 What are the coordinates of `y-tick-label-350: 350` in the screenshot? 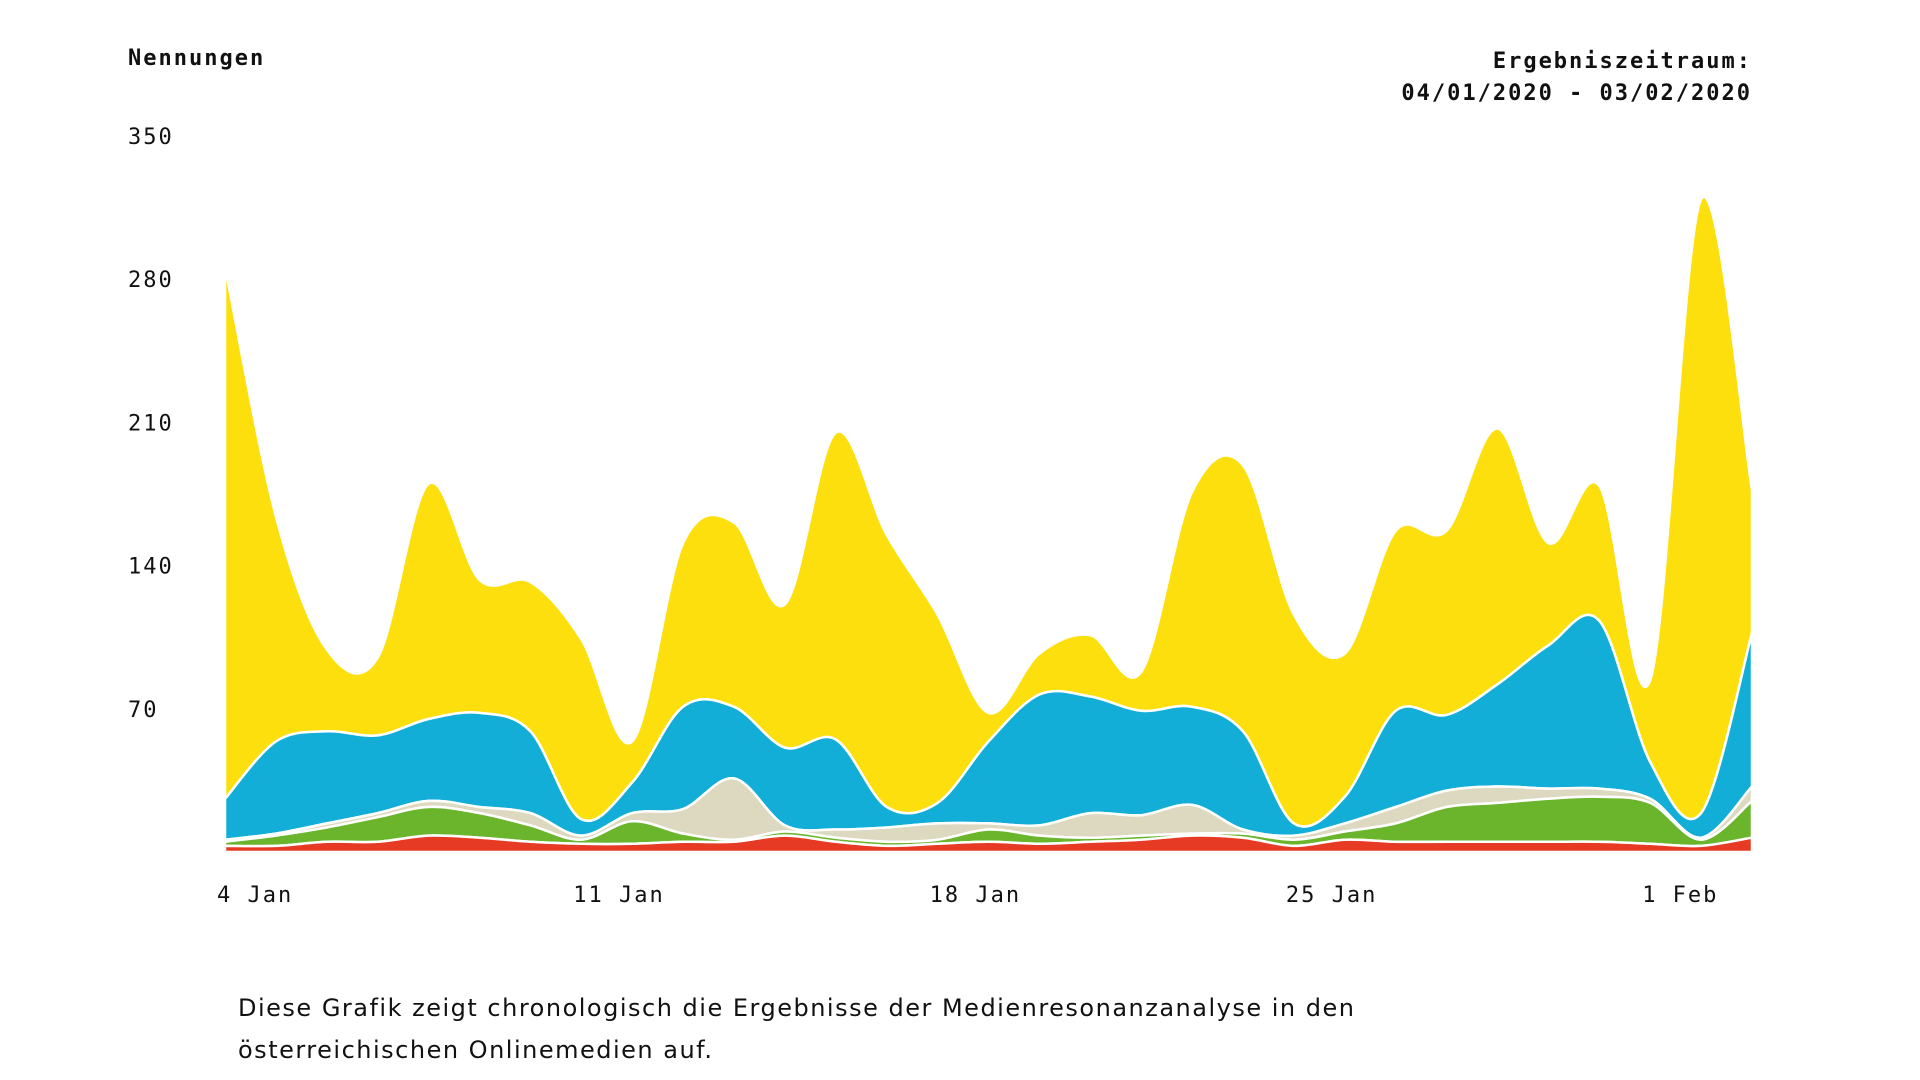 It's located at (151, 137).